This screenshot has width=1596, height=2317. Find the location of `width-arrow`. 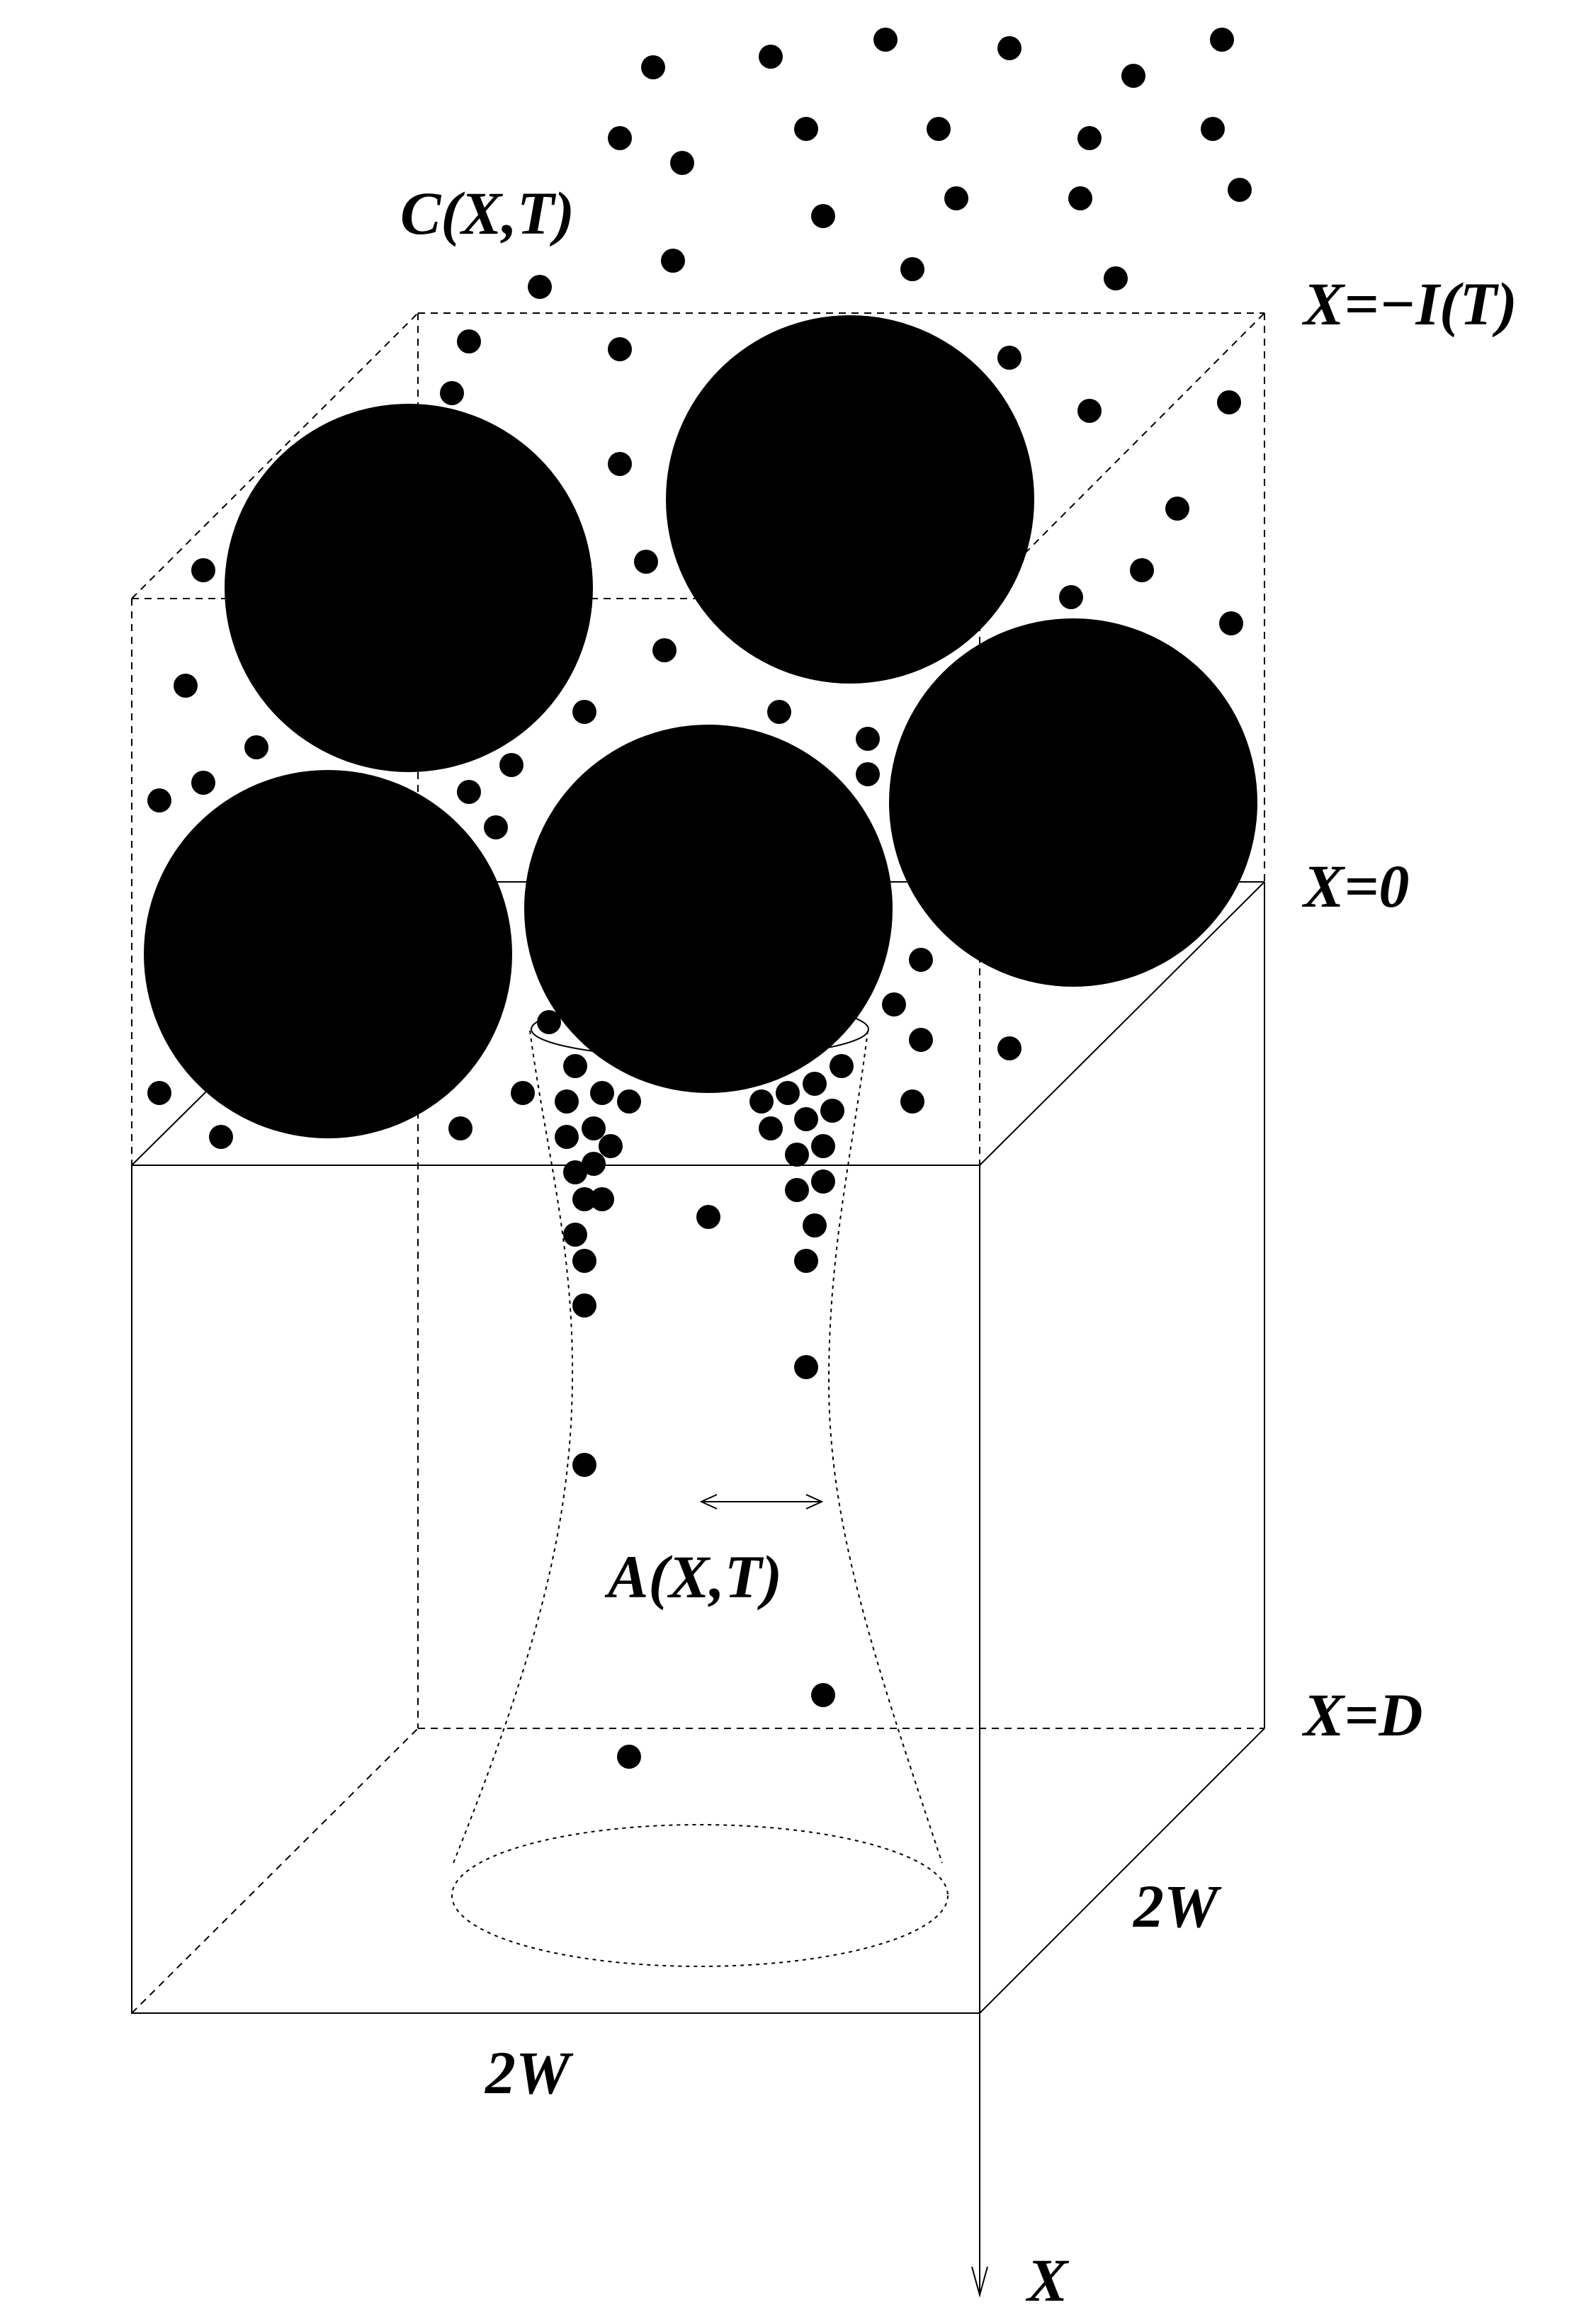

width-arrow is located at coordinates (761, 1501).